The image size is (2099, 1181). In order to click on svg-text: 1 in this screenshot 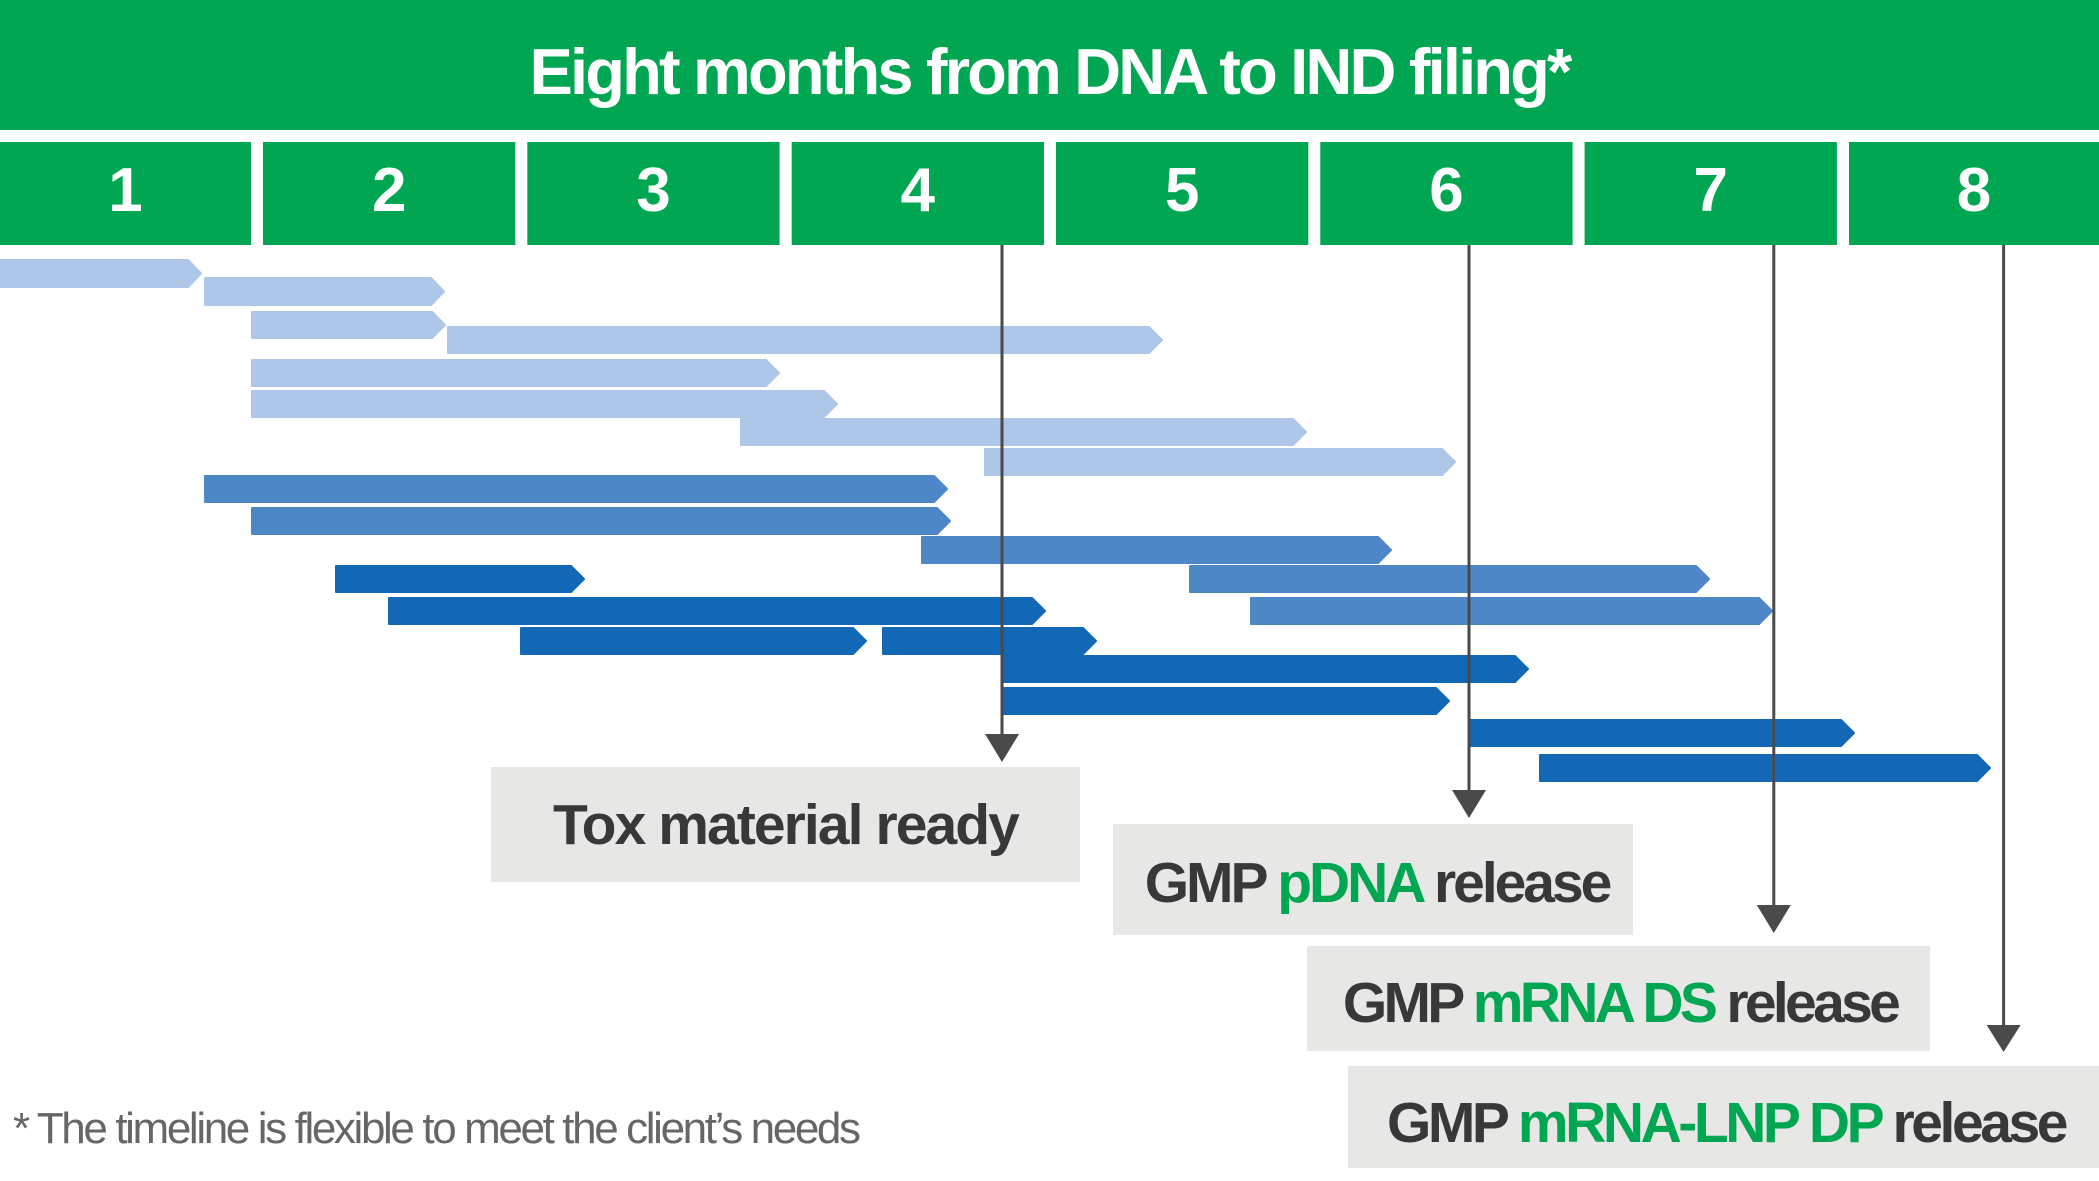, I will do `click(125, 190)`.